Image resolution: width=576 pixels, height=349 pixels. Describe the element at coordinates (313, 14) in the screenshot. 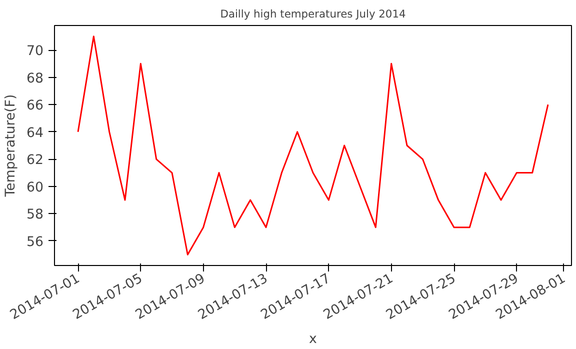

I see `chart-title: Dailly high temperatures July 2014` at that location.